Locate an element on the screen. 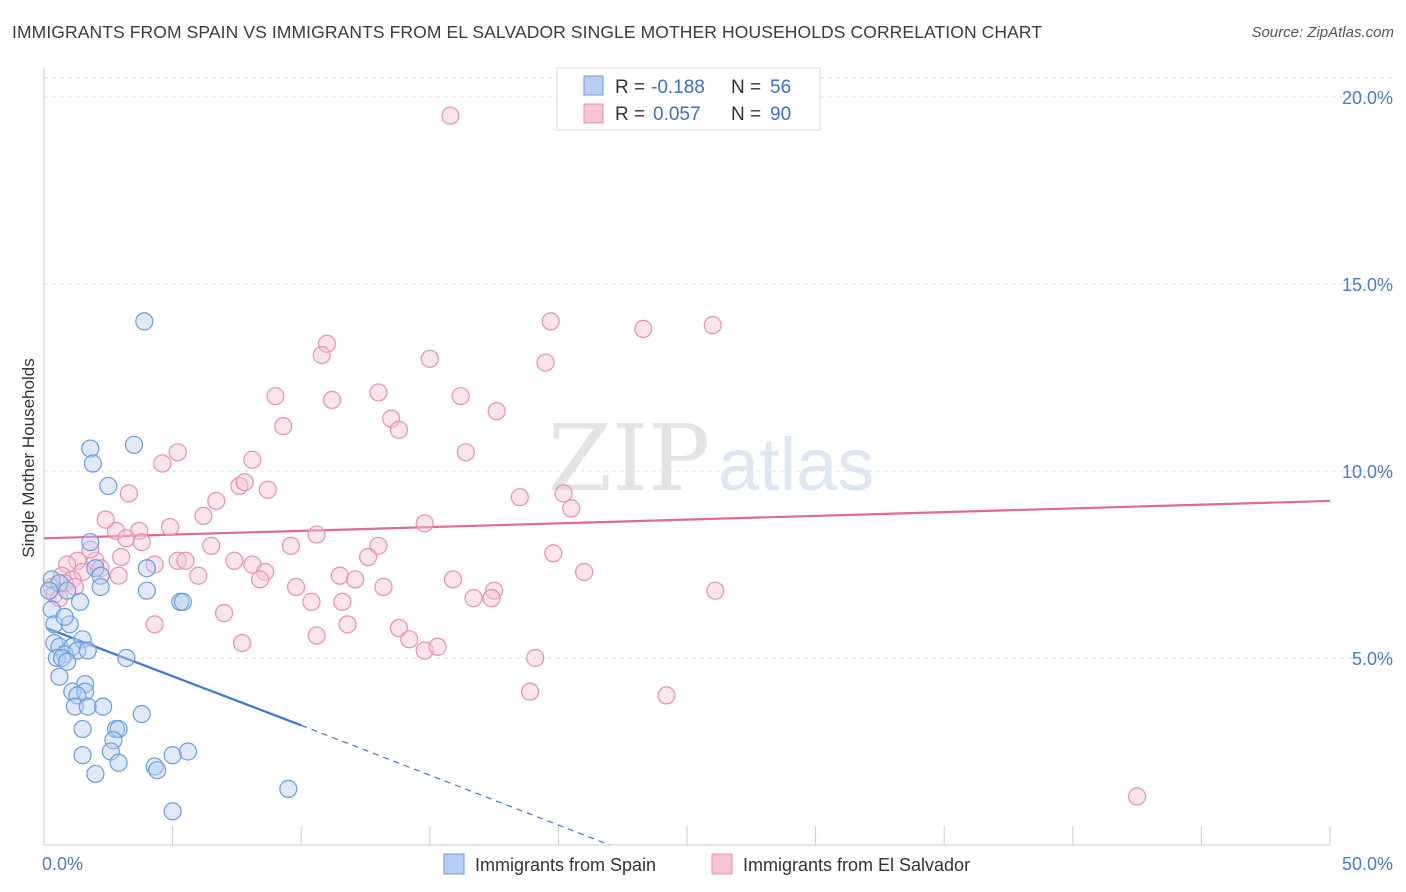 This screenshot has height=892, width=1406. y-tick-label: 20.0% is located at coordinates (1367, 98).